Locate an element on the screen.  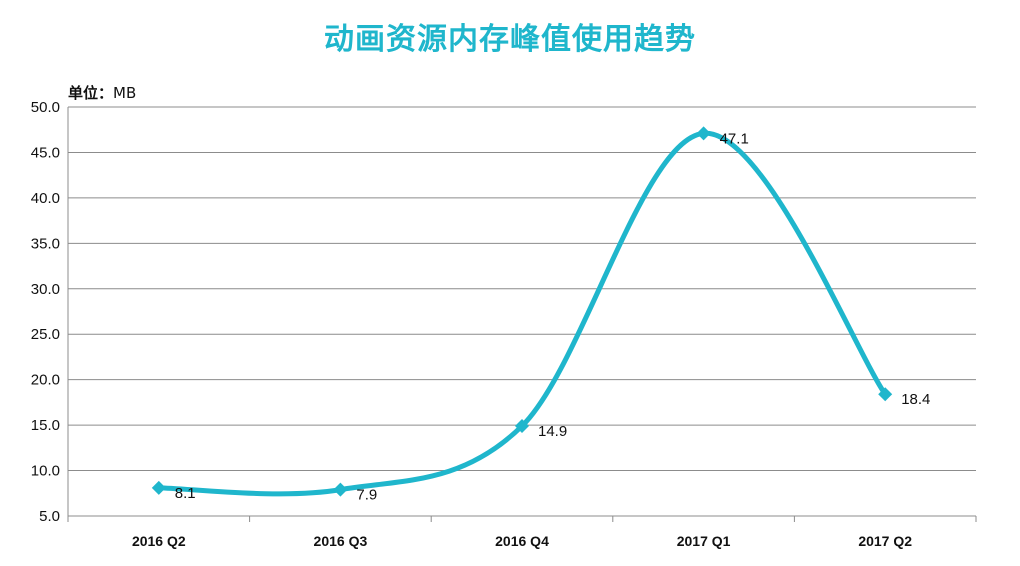
unit-label-name: 单位： is located at coordinates (91, 93).